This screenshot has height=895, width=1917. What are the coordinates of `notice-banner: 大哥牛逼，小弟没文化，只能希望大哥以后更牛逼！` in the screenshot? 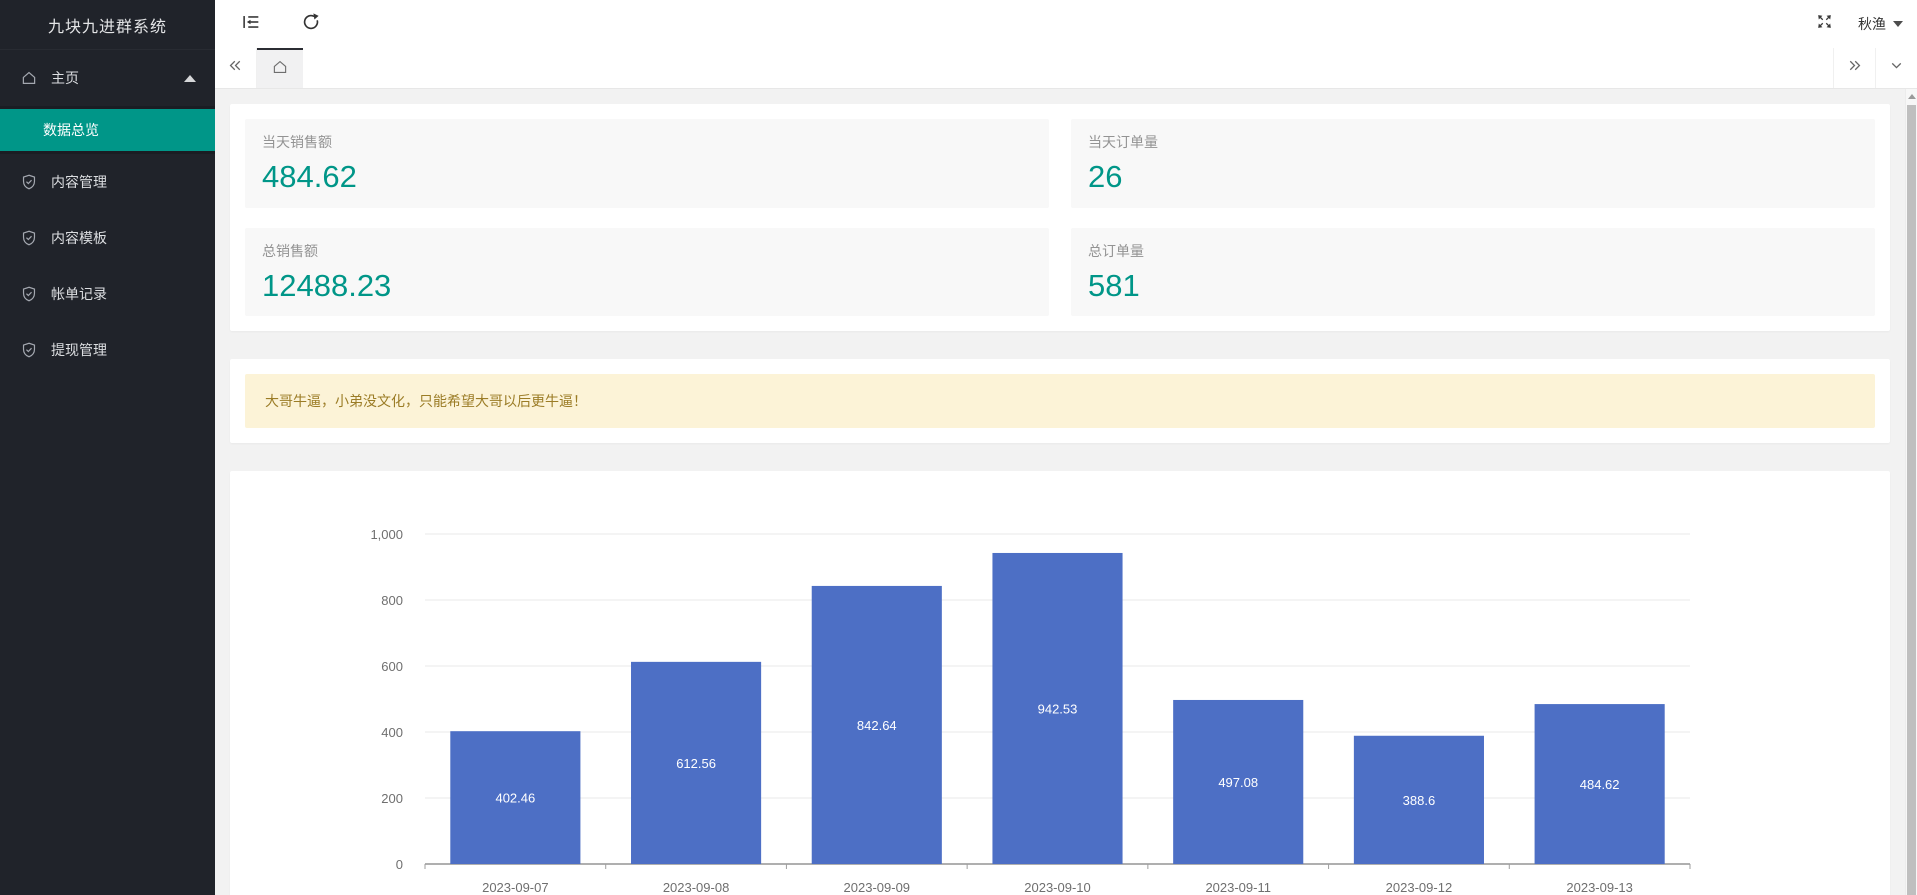 It's located at (1060, 401).